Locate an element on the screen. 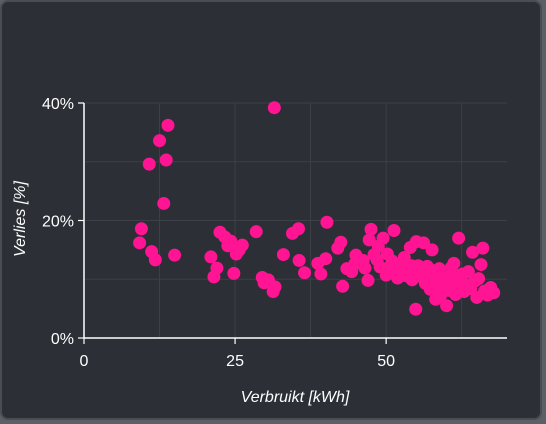 The height and width of the screenshot is (424, 546). x-tick-label: 0 is located at coordinates (84, 361).